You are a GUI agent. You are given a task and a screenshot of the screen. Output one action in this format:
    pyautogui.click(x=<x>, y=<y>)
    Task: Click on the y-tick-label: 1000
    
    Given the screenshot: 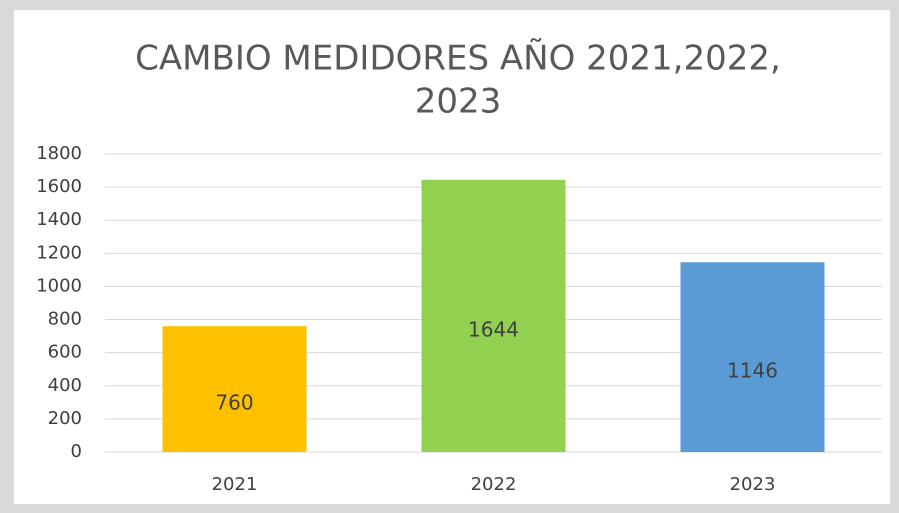 What is the action you would take?
    pyautogui.click(x=59, y=285)
    